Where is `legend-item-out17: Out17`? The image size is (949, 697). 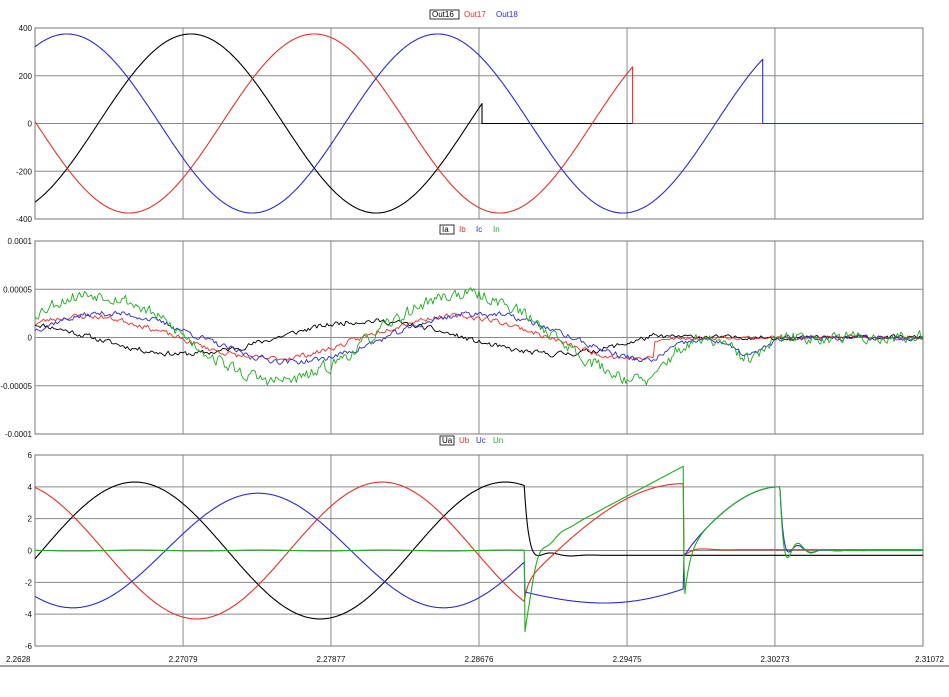
legend-item-out17: Out17 is located at coordinates (475, 14).